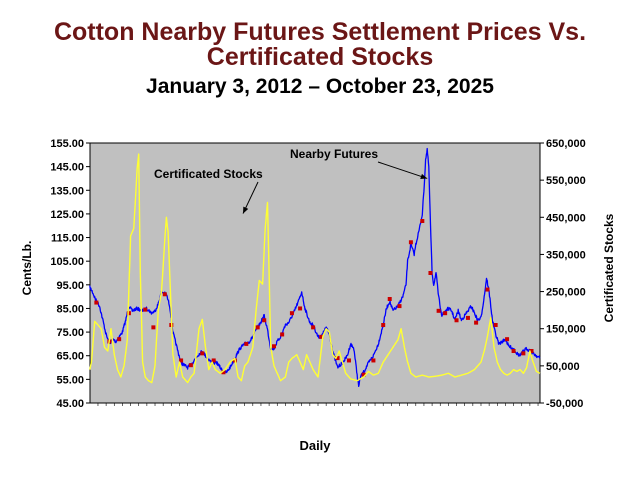  Describe the element at coordinates (566, 293) in the screenshot. I see `right-tick-label: 250,000` at that location.